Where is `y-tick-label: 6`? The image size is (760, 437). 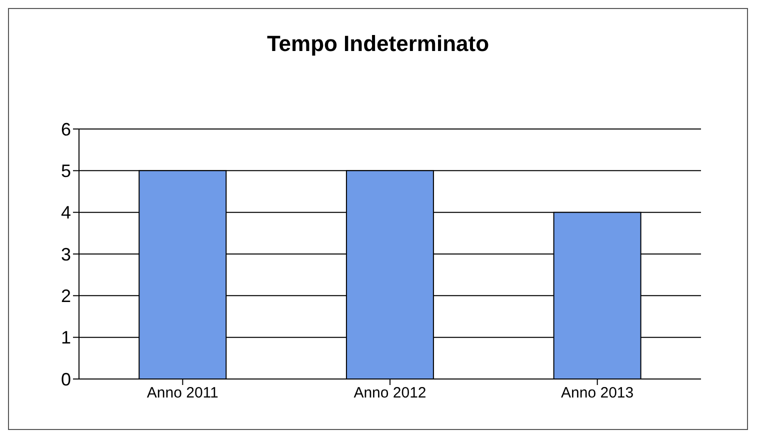
y-tick-label: 6 is located at coordinates (65, 129).